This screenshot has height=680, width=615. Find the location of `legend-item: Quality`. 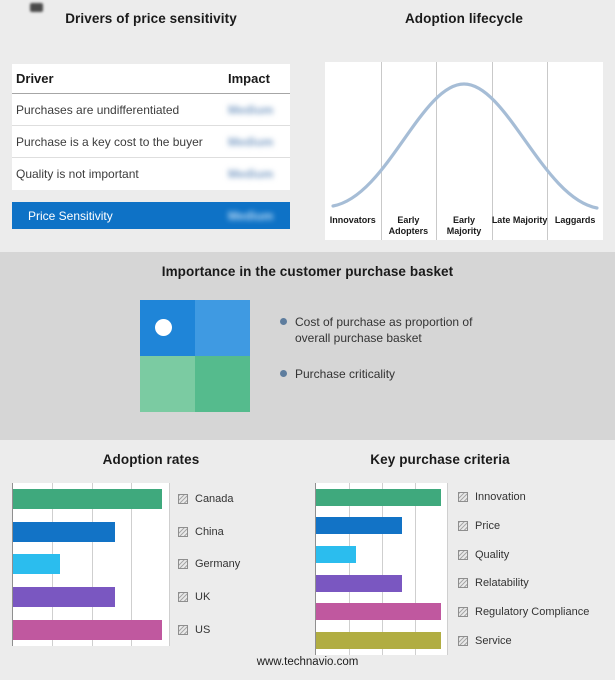

legend-item: Quality is located at coordinates (534, 554).